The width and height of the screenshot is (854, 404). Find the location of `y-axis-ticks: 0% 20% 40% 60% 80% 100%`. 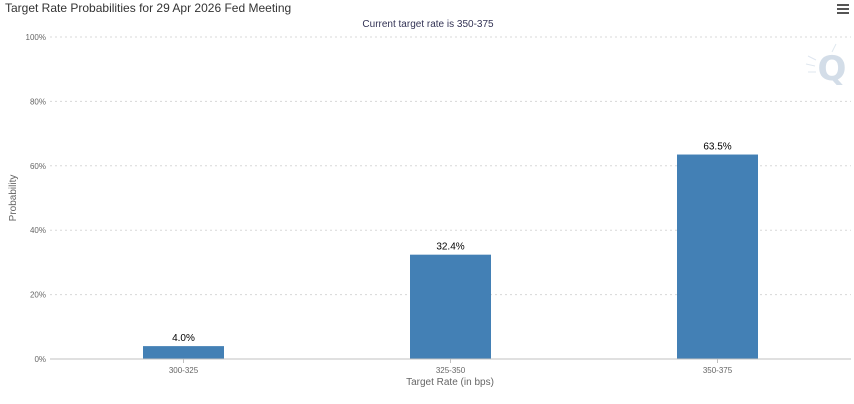

y-axis-ticks: 0% 20% 40% 60% 80% 100% is located at coordinates (36, 198).